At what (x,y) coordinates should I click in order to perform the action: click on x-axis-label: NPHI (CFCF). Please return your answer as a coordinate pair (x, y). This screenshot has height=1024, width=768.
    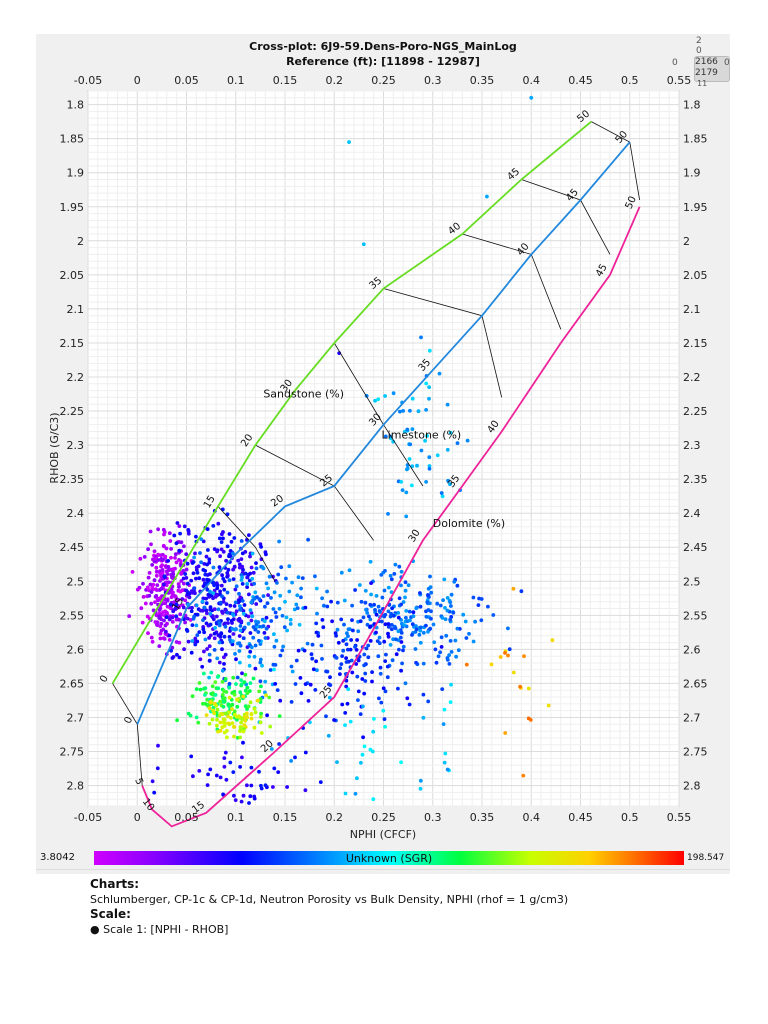
    Looking at the image, I should click on (383, 834).